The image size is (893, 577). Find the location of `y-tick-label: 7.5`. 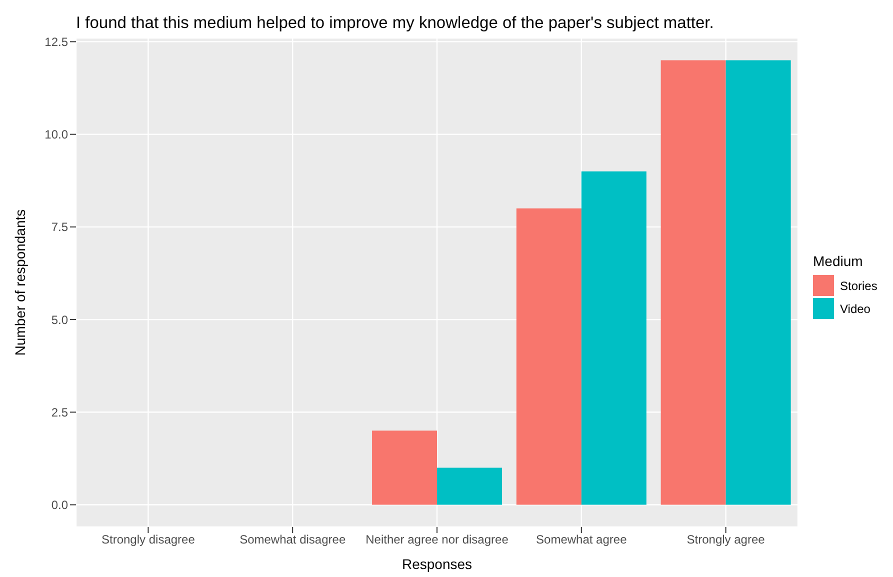

y-tick-label: 7.5 is located at coordinates (59, 227).